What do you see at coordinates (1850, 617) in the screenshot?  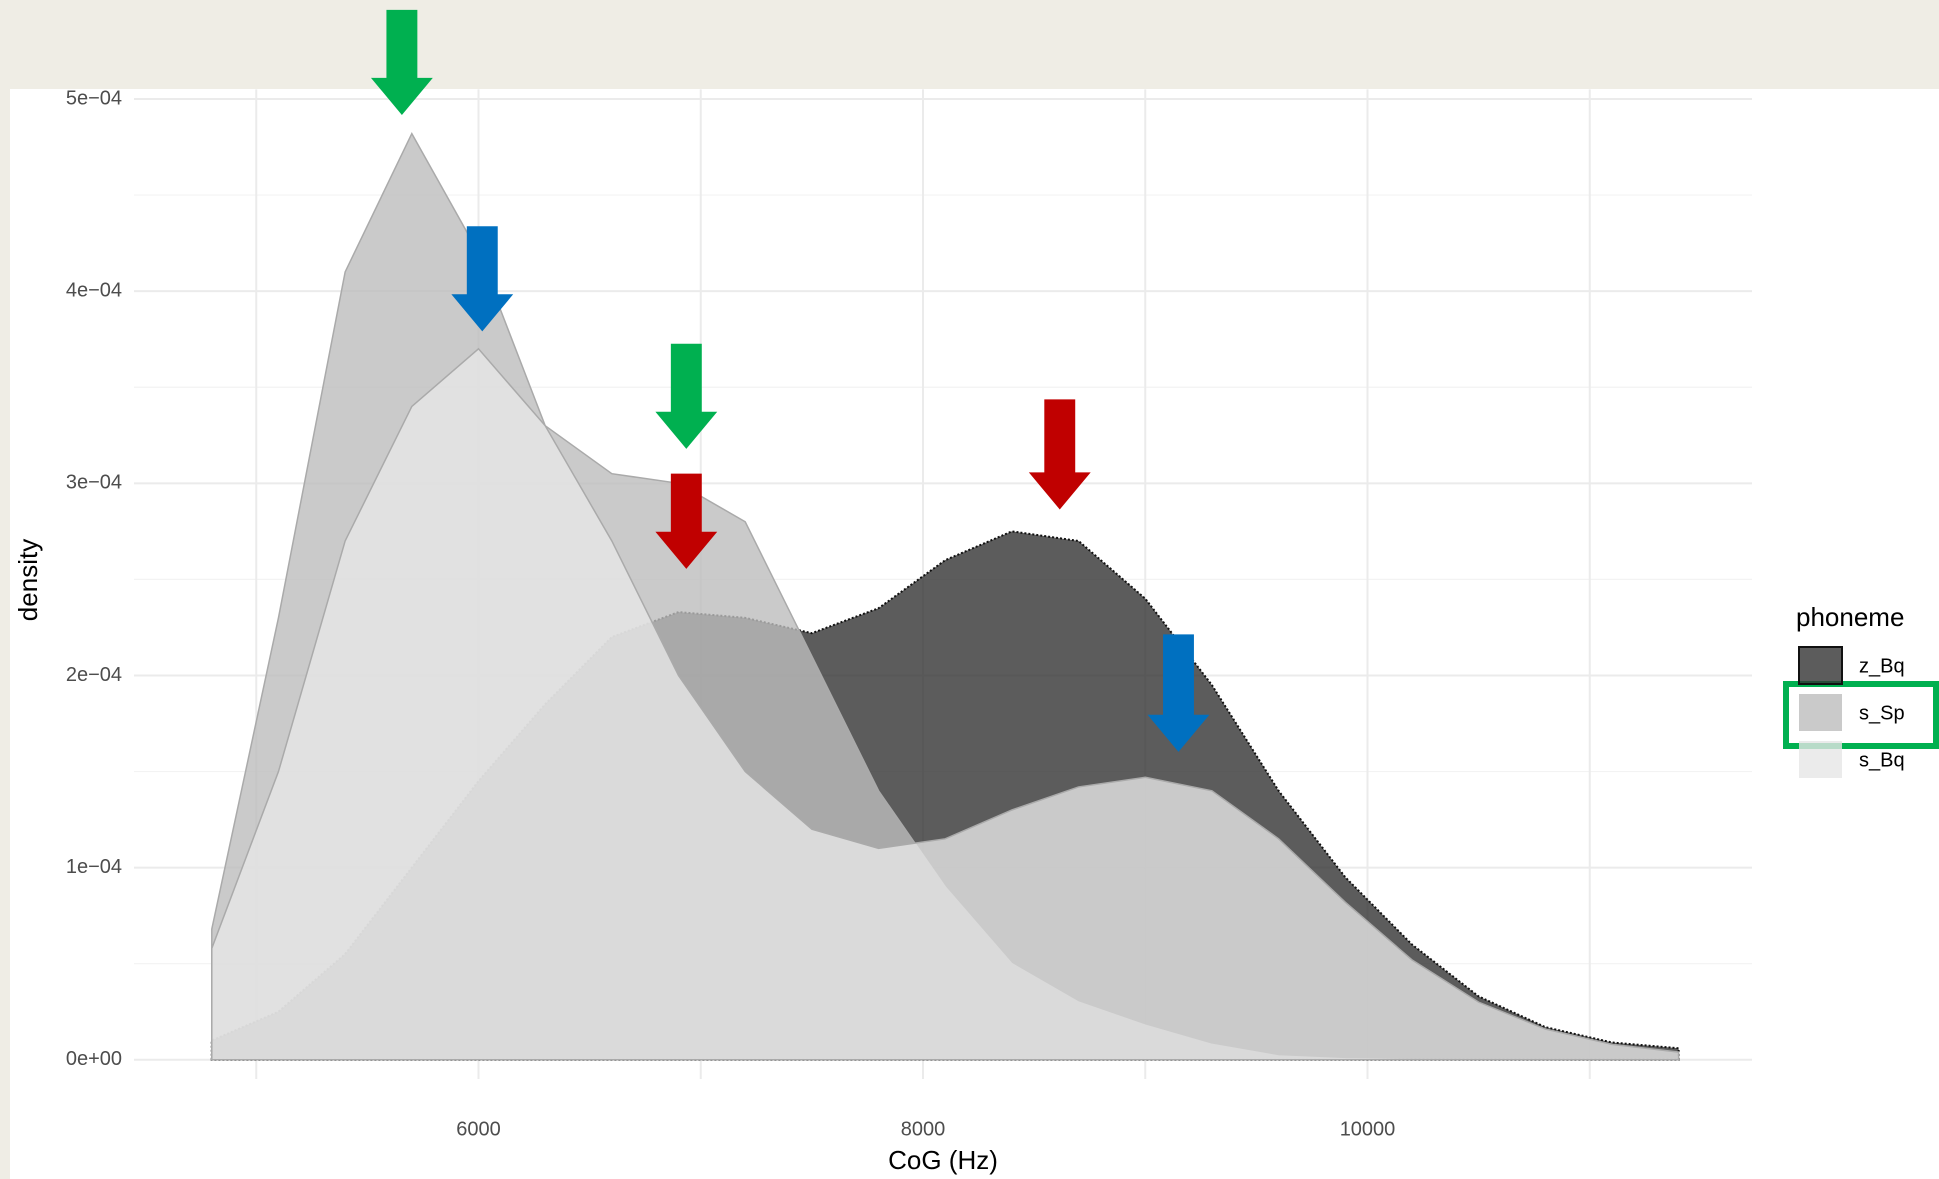 I see `legend-title: phoneme` at bounding box center [1850, 617].